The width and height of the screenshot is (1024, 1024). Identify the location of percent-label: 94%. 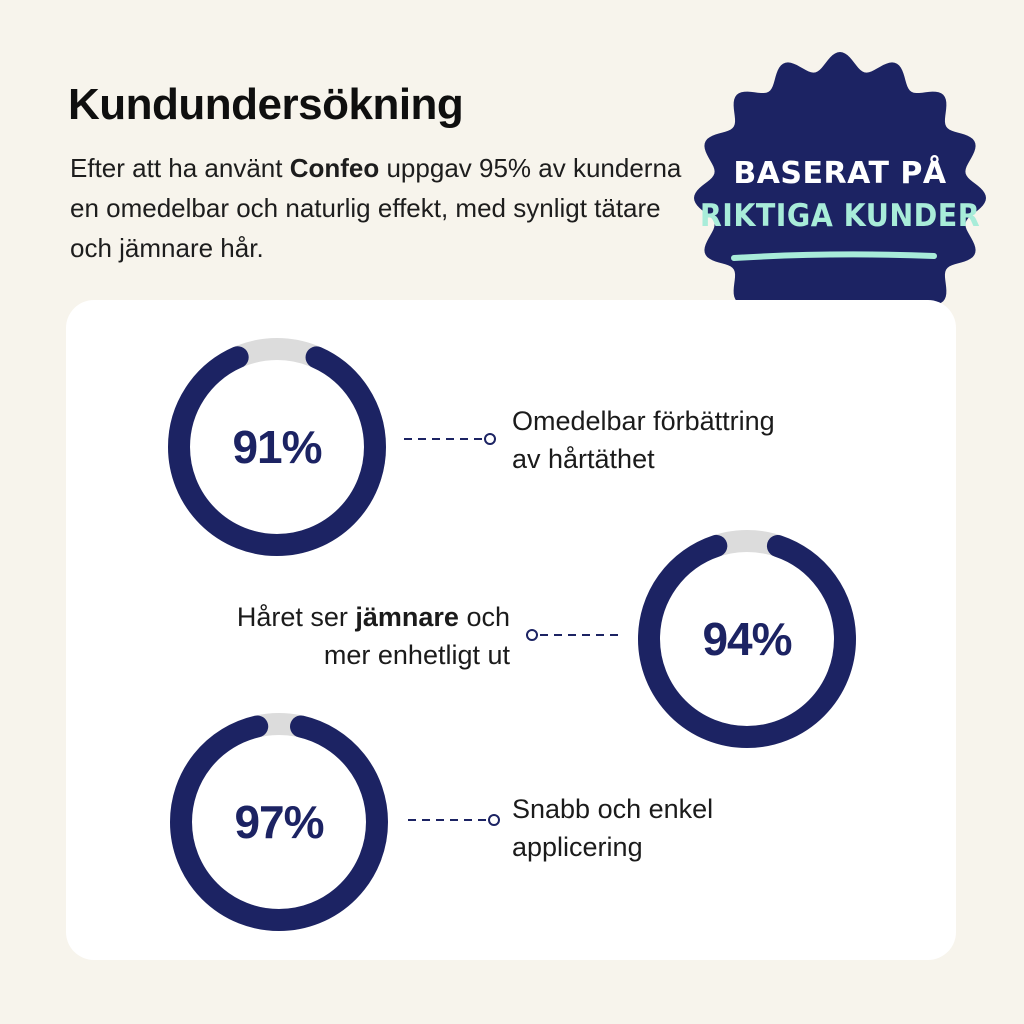
(747, 639).